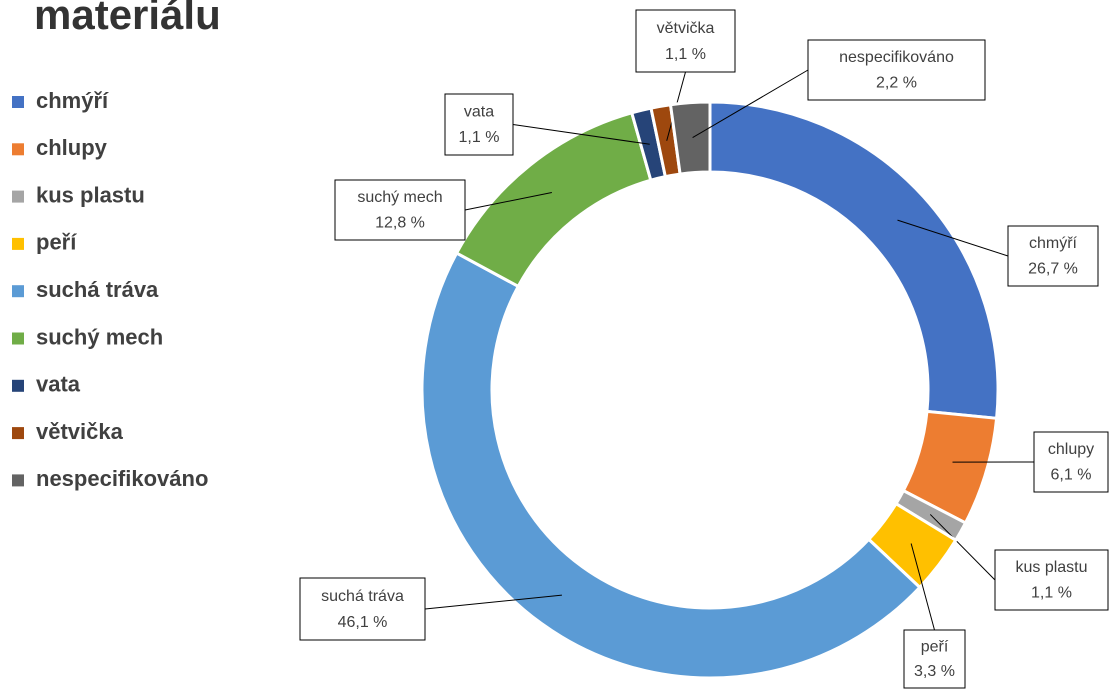  Describe the element at coordinates (362, 596) in the screenshot. I see `label-name: suchá tráva` at that location.